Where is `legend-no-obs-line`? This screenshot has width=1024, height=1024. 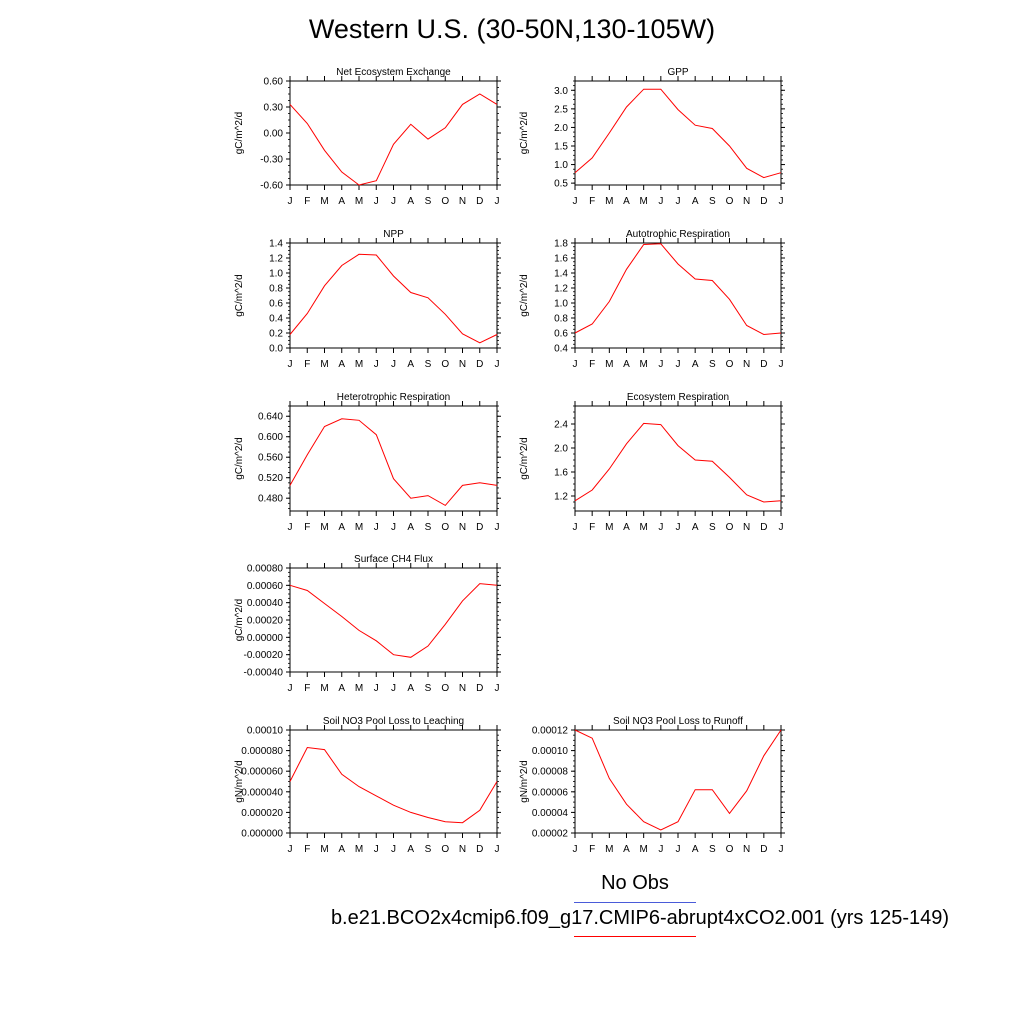 legend-no-obs-line is located at coordinates (635, 902).